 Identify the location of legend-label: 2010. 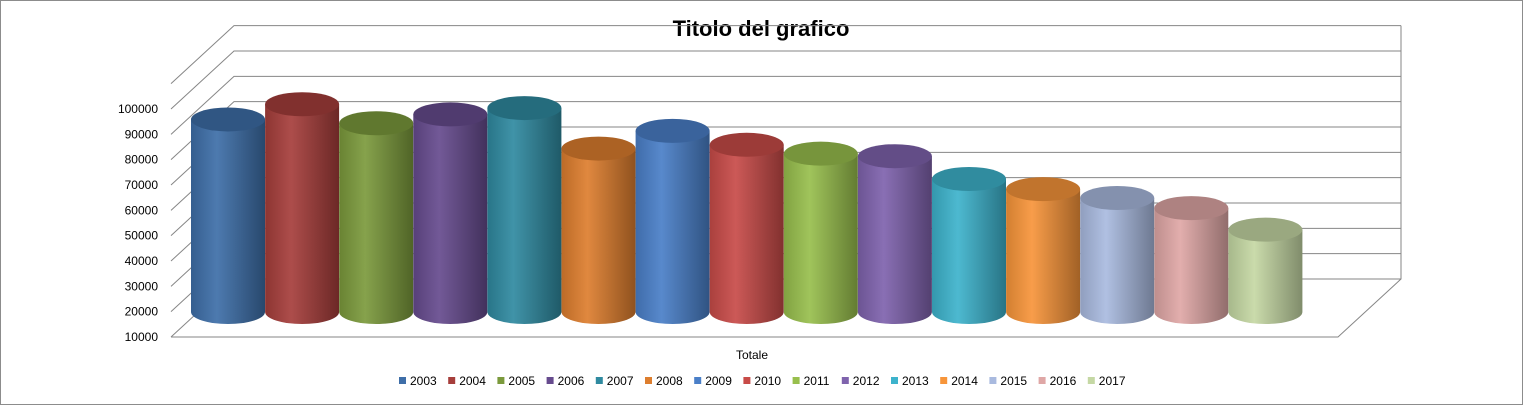
(767, 381).